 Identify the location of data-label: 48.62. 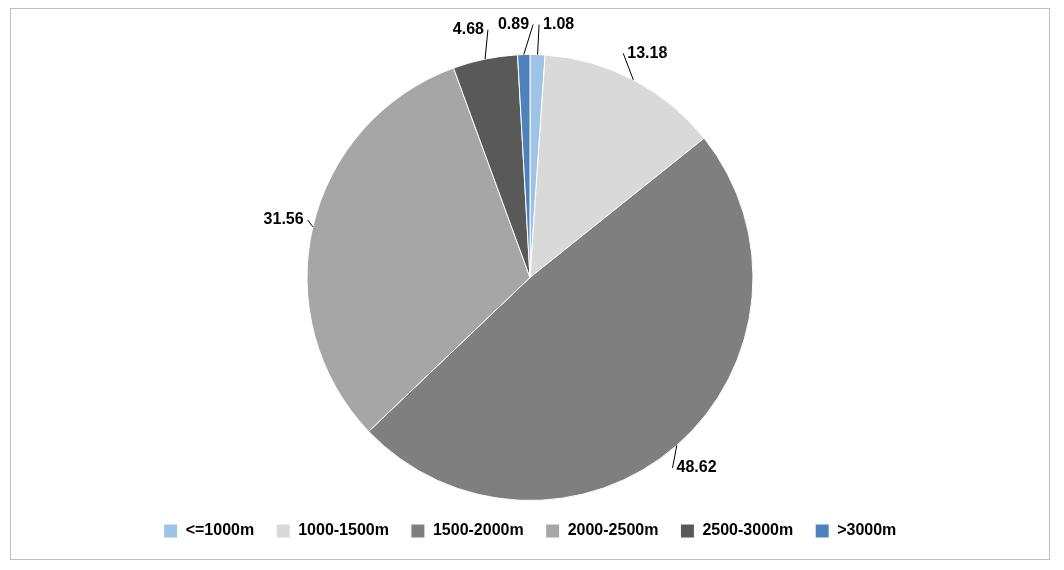
(696, 467).